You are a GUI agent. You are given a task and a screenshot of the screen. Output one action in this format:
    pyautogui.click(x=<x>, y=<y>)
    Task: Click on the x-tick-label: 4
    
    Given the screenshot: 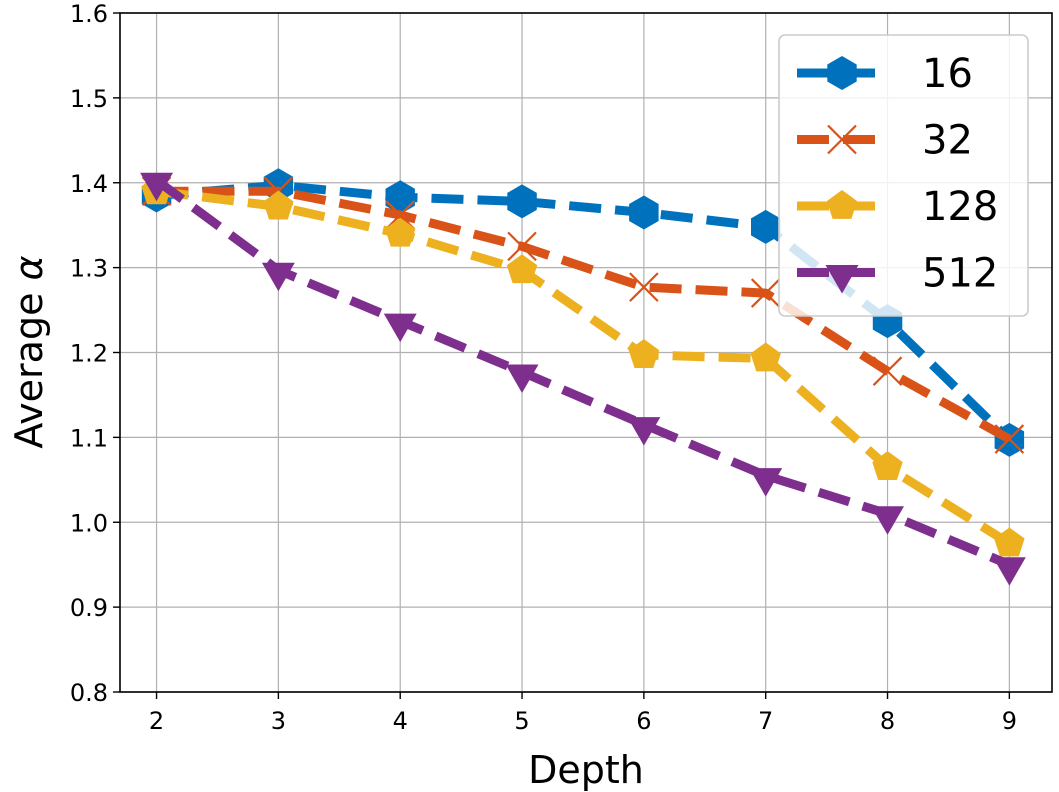 What is the action you would take?
    pyautogui.click(x=400, y=721)
    